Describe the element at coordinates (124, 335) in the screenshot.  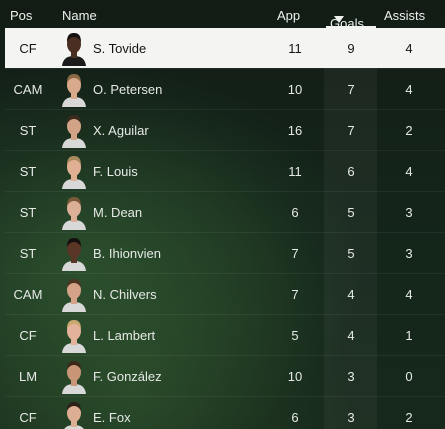
I see `player-name: L. Lambert` at that location.